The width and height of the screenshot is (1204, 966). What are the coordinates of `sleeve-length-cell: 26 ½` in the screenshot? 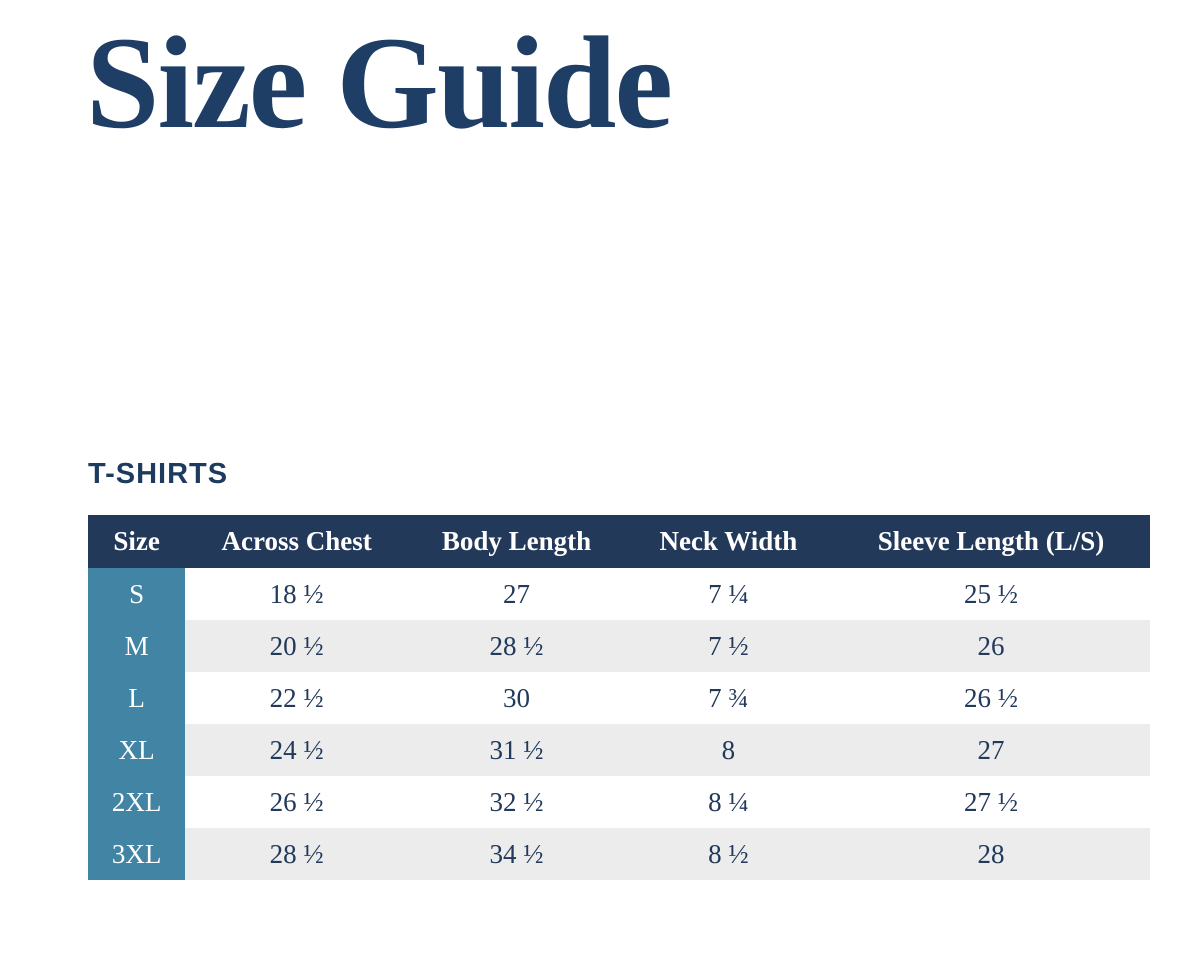 It's located at (990, 697).